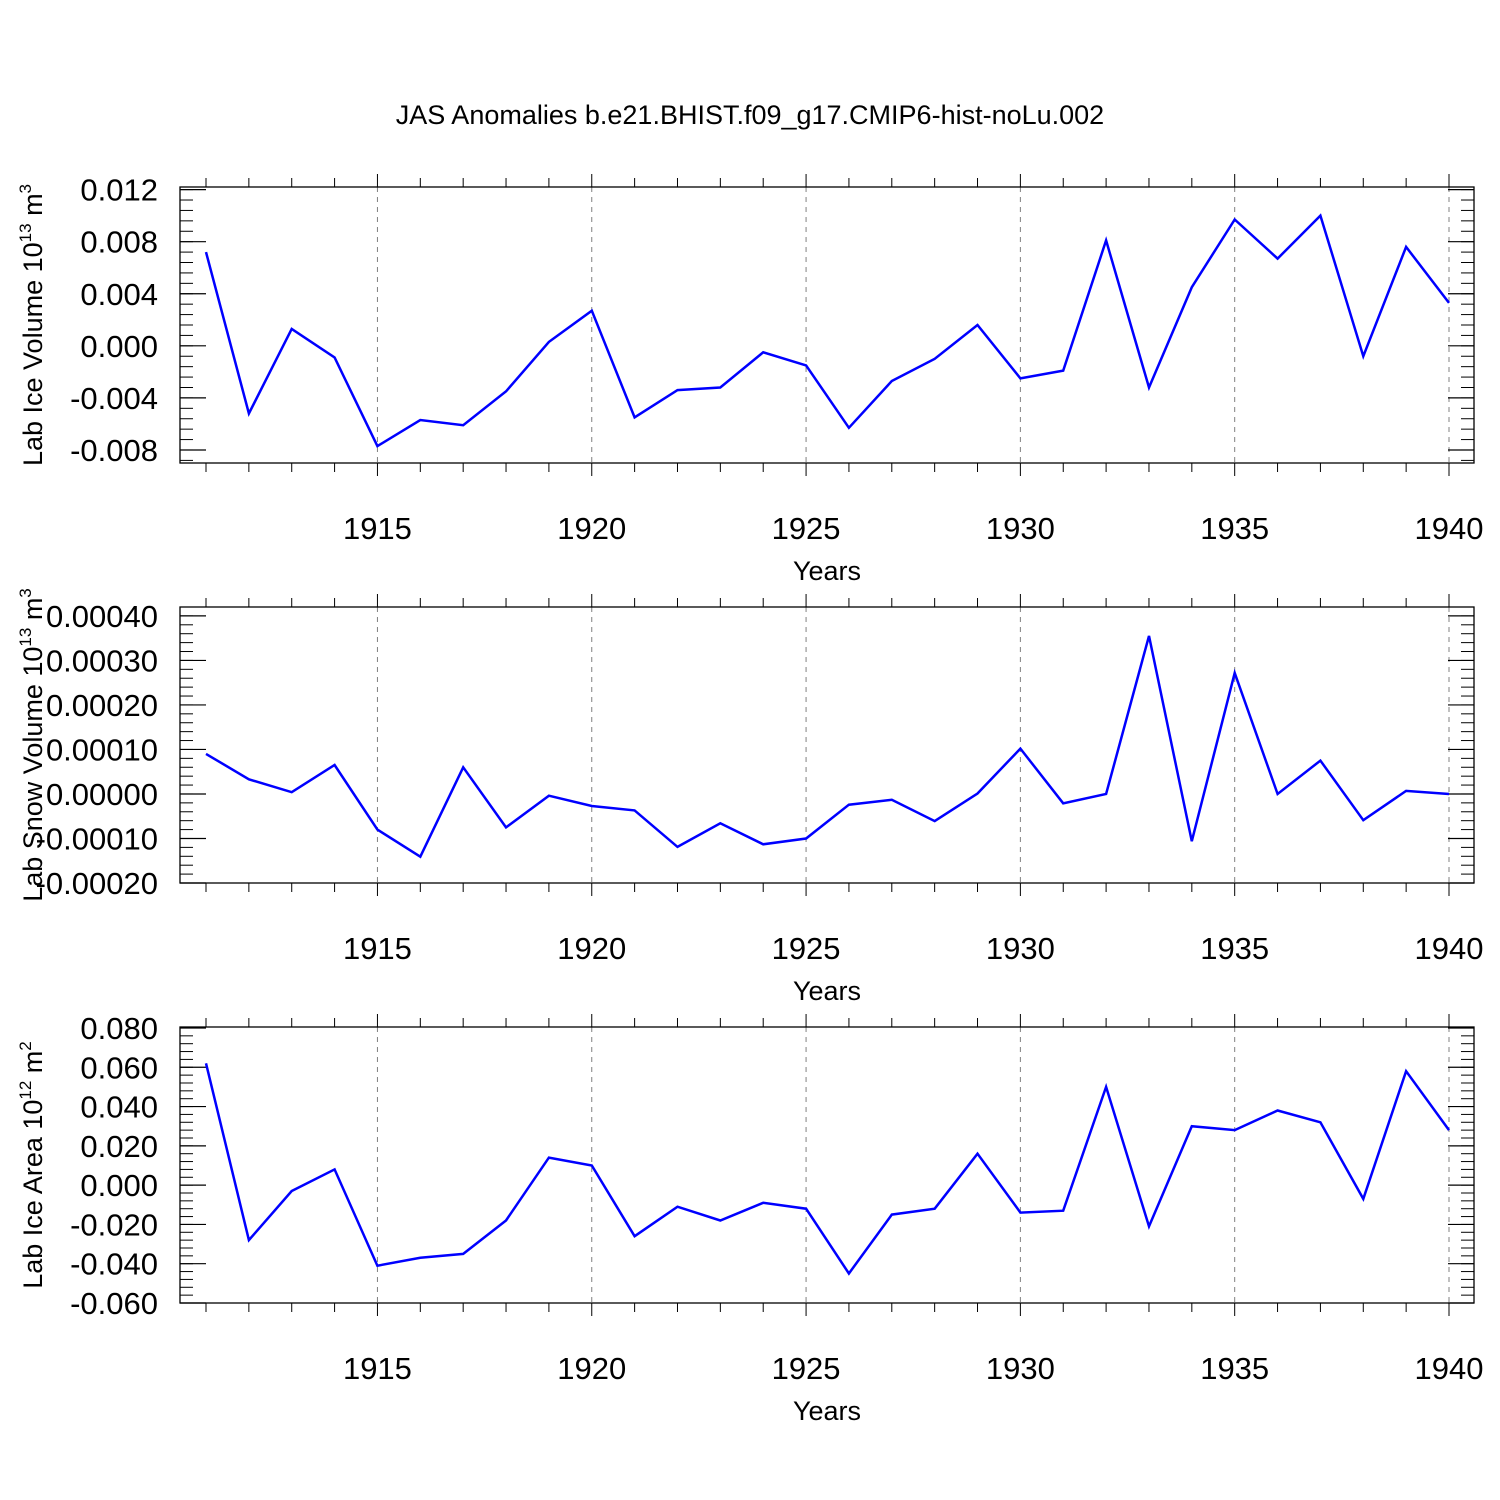 The width and height of the screenshot is (1500, 1500). I want to click on y-tick-label: 0.004, so click(119, 294).